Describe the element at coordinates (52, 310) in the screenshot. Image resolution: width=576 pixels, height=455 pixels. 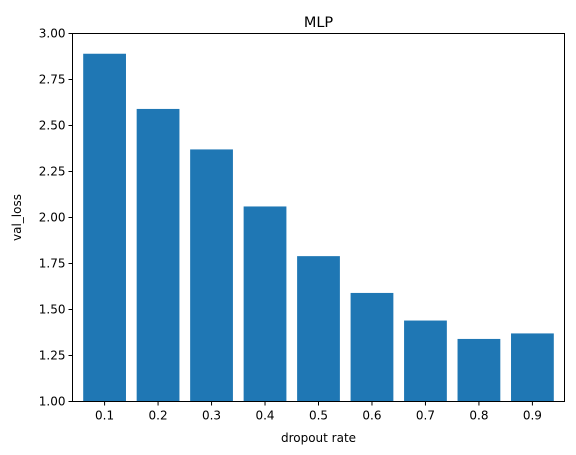
I see `y-tick-label: 1.50` at that location.